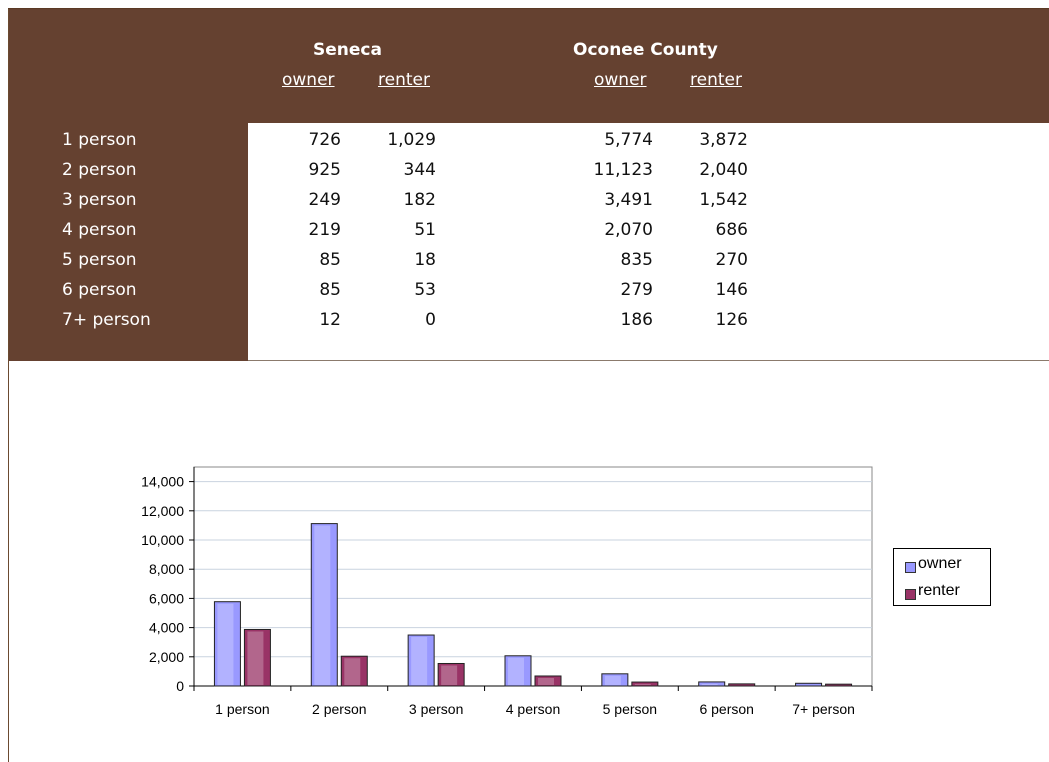 The image size is (1049, 762). Describe the element at coordinates (436, 709) in the screenshot. I see `x-tick-label: 3 person` at that location.